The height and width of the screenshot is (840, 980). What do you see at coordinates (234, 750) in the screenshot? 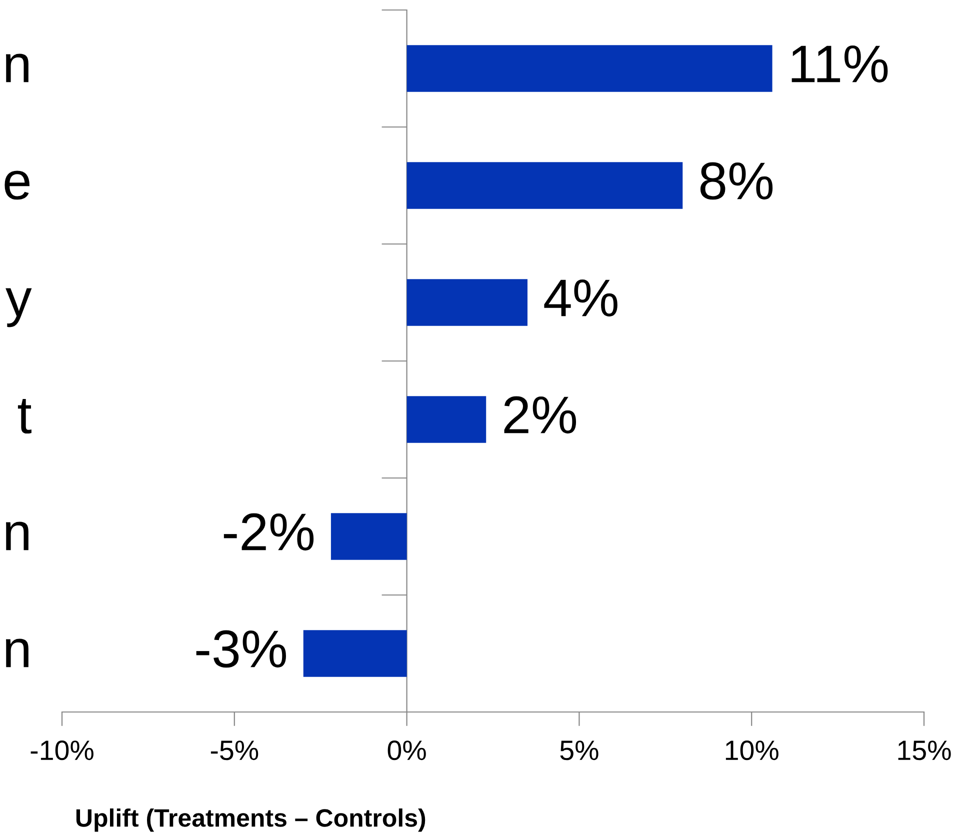
I see `x-tick-label: -5%` at bounding box center [234, 750].